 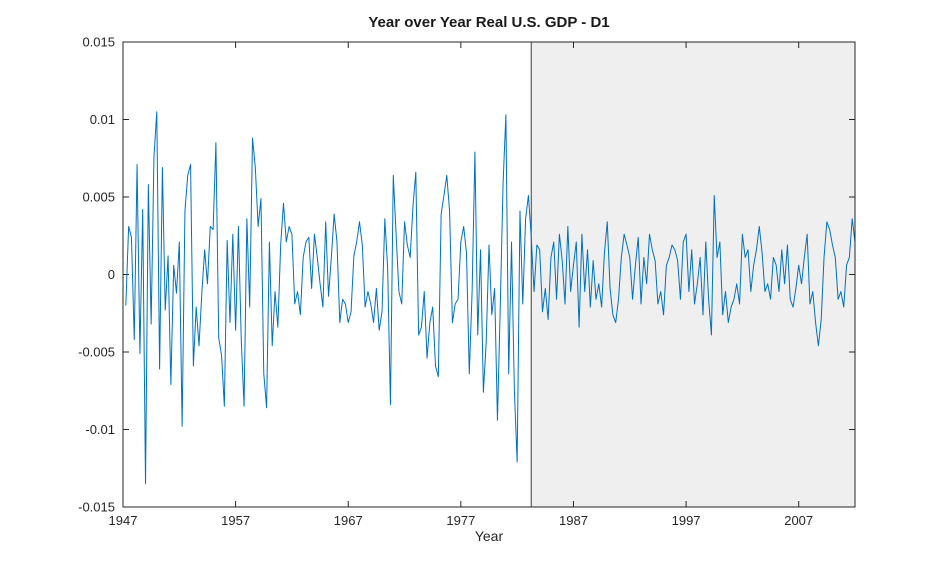 What do you see at coordinates (102, 119) in the screenshot?
I see `y-tick-label: 0.01` at bounding box center [102, 119].